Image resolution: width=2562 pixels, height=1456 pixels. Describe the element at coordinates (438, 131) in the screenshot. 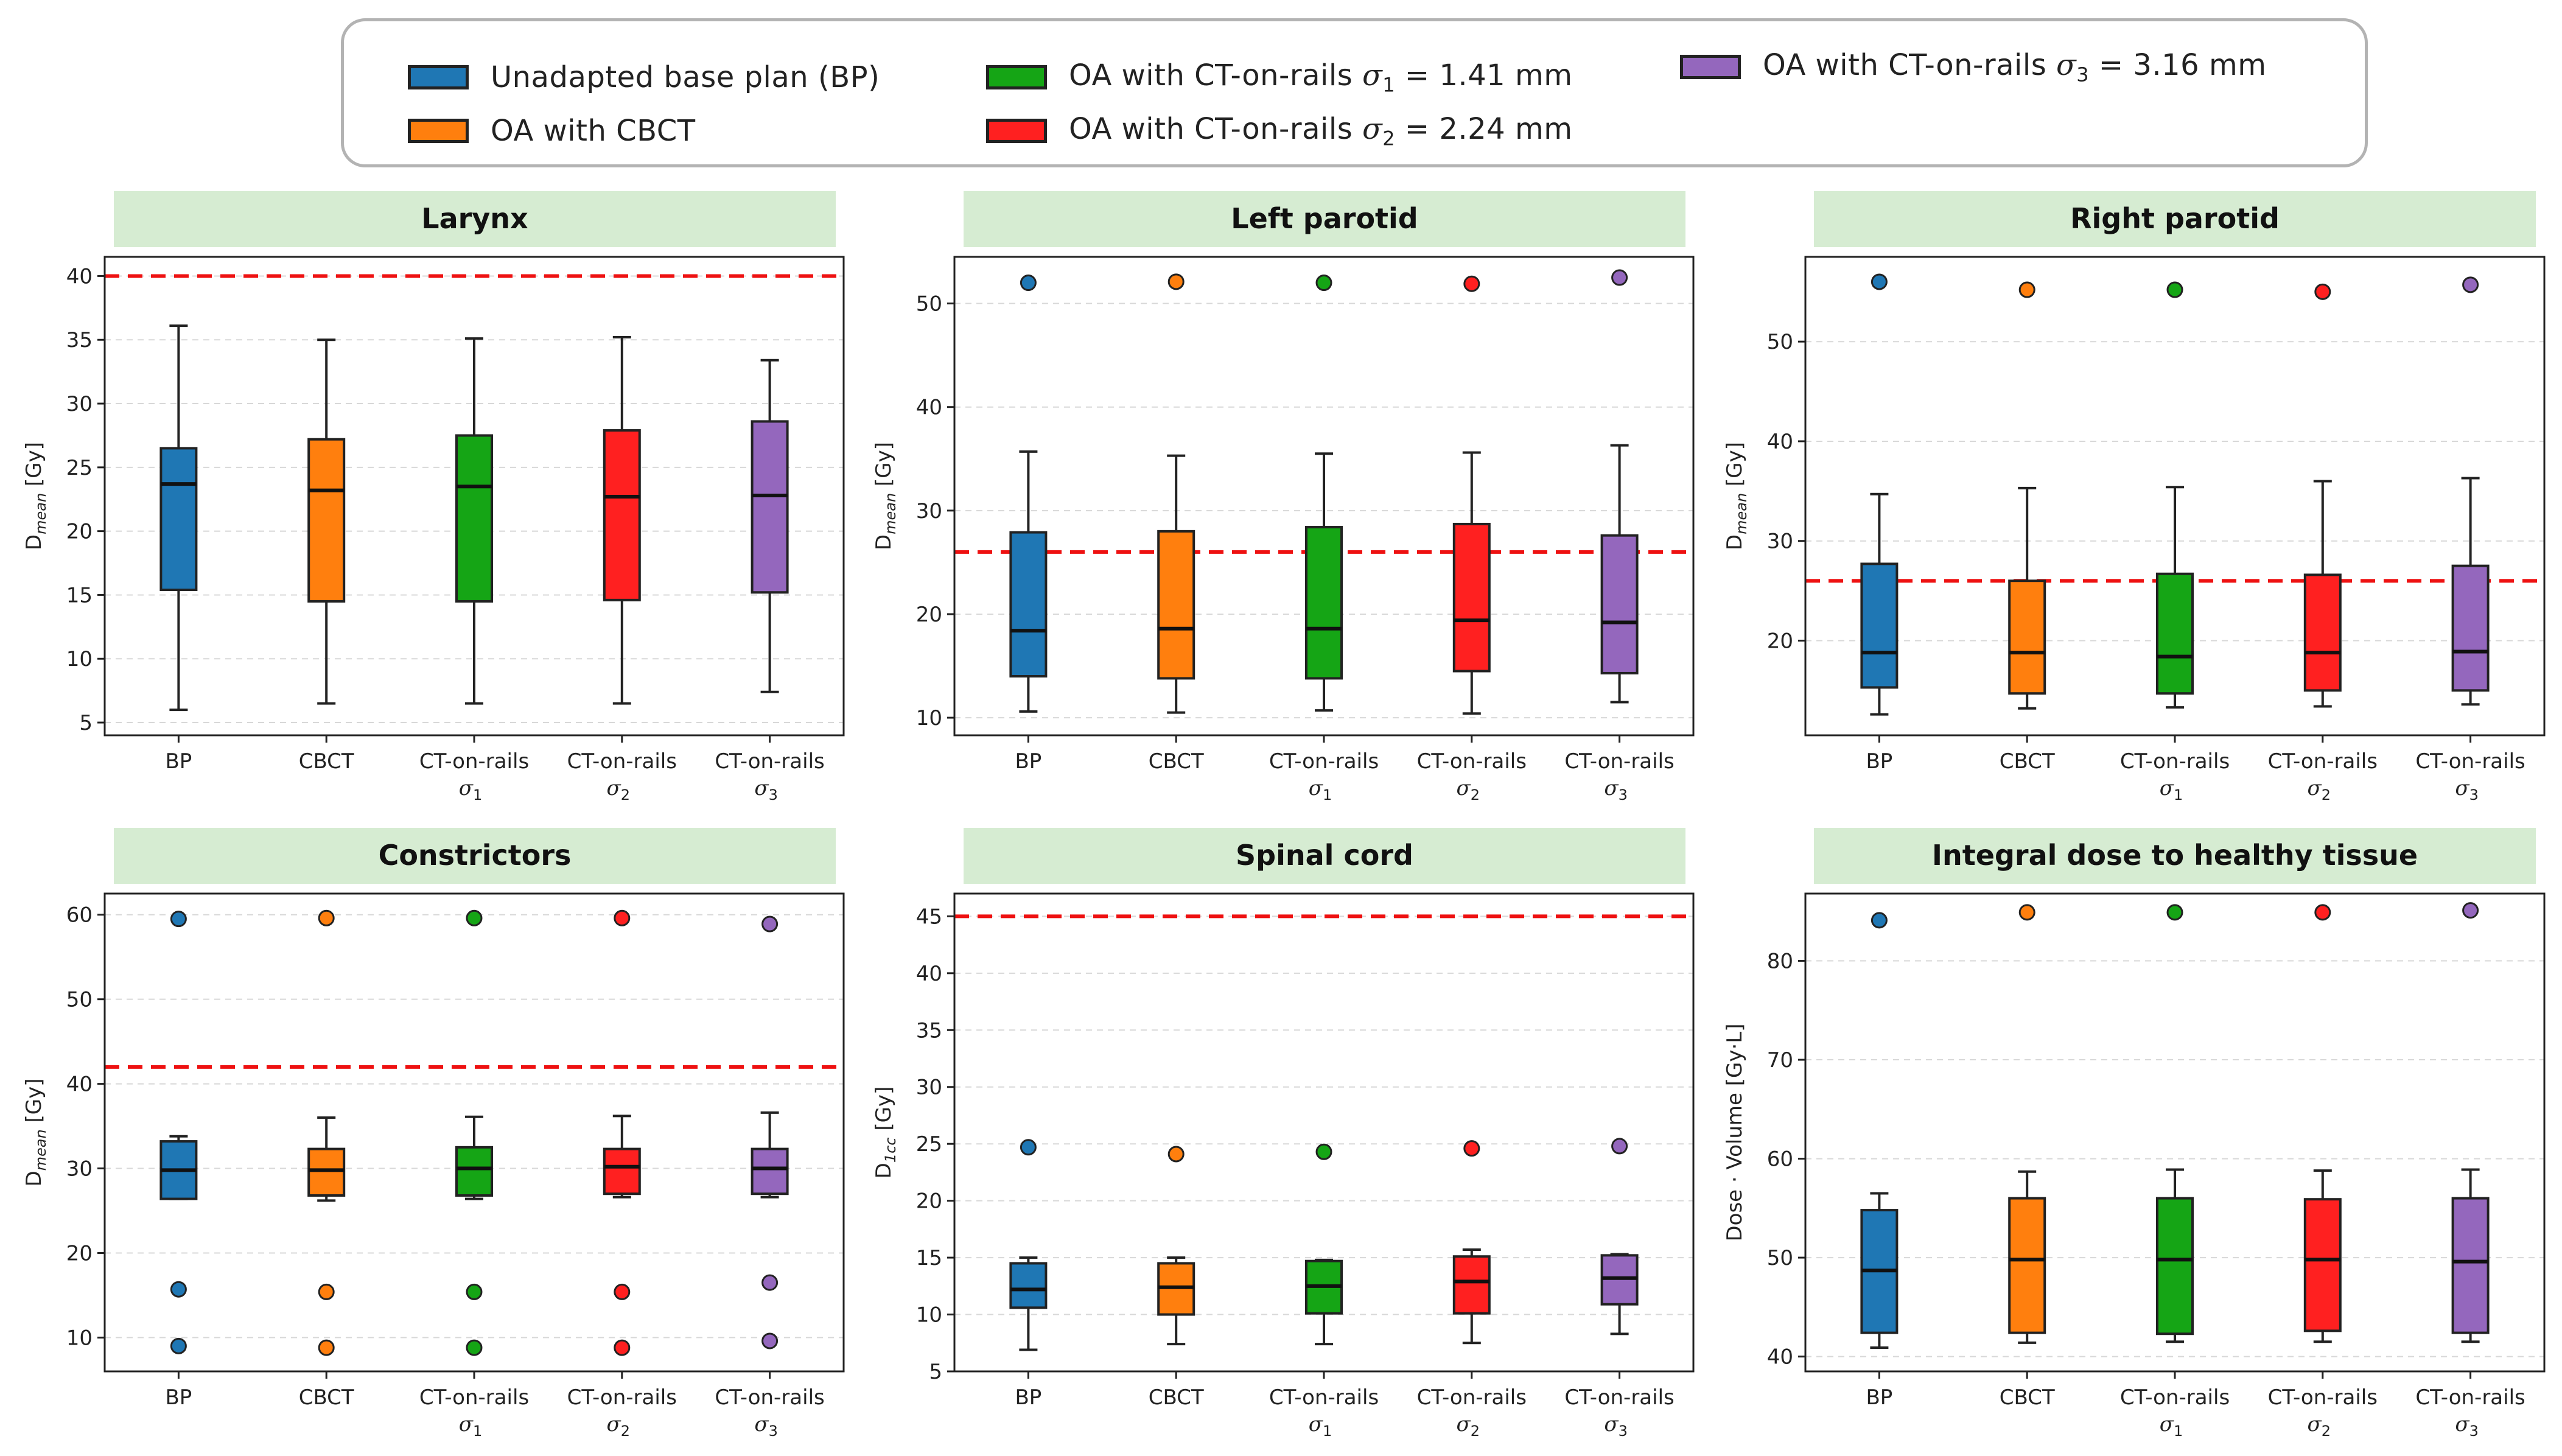

I see `legend-swatch-cbct` at that location.